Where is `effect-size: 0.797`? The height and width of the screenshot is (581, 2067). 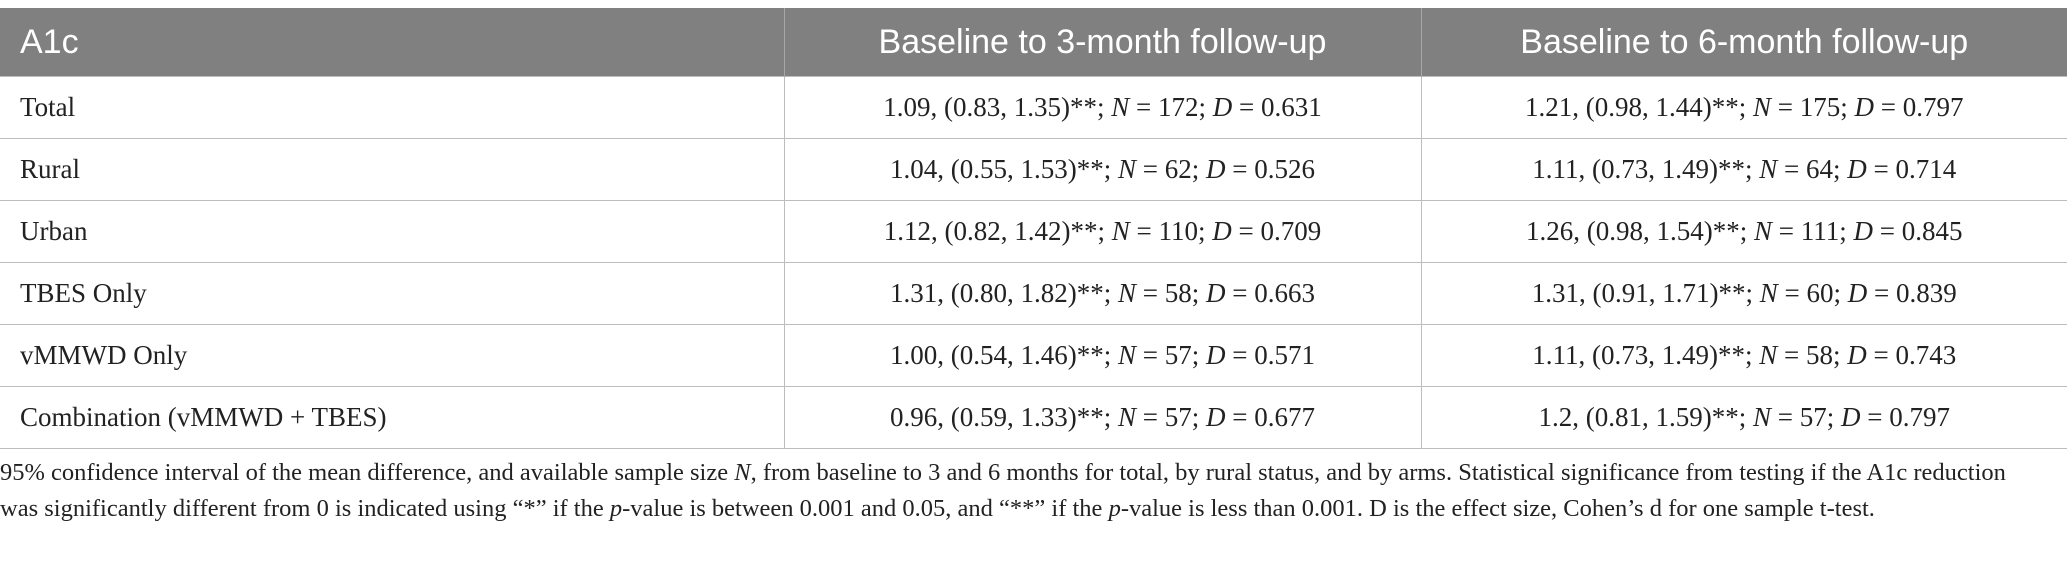 effect-size: 0.797 is located at coordinates (1919, 417).